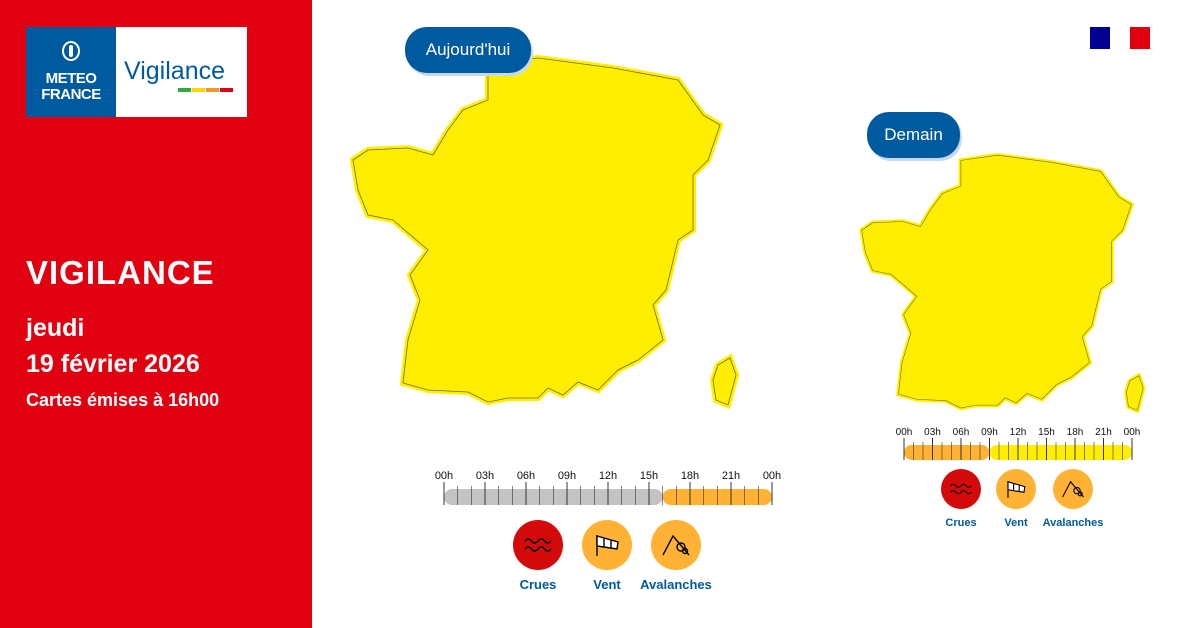 The image size is (1200, 628). I want to click on vigilance-bar-green, so click(184, 90).